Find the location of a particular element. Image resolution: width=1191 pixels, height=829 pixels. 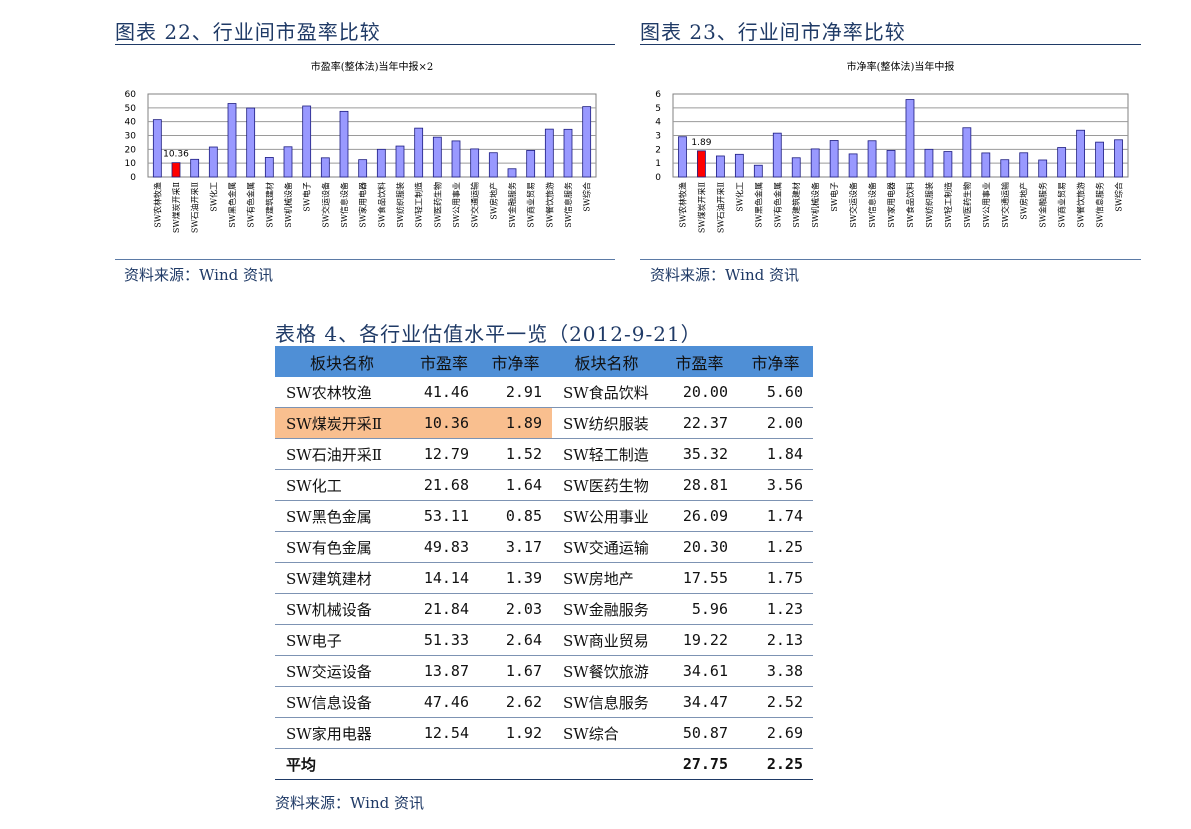

average-pe: 27.75 is located at coordinates (699, 764).